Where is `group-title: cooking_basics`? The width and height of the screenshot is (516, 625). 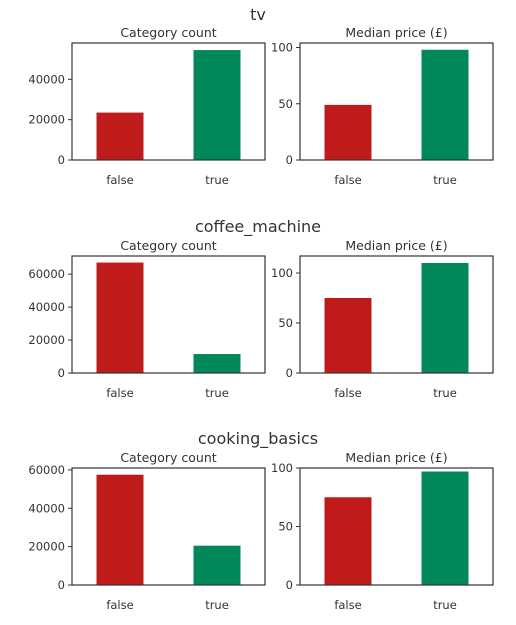 group-title: cooking_basics is located at coordinates (258, 439).